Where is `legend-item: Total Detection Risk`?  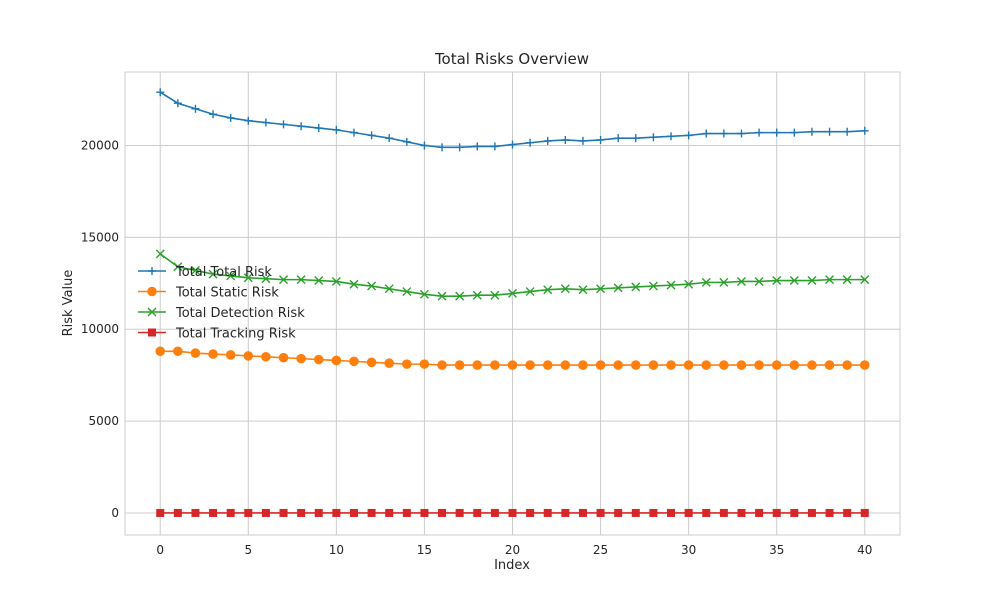 legend-item: Total Detection Risk is located at coordinates (221, 313).